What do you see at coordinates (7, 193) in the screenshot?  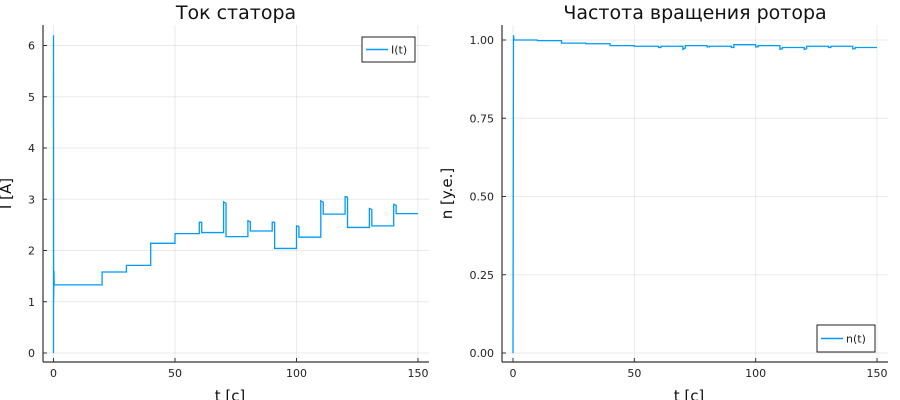 I see `y-axis-label: I [A]` at bounding box center [7, 193].